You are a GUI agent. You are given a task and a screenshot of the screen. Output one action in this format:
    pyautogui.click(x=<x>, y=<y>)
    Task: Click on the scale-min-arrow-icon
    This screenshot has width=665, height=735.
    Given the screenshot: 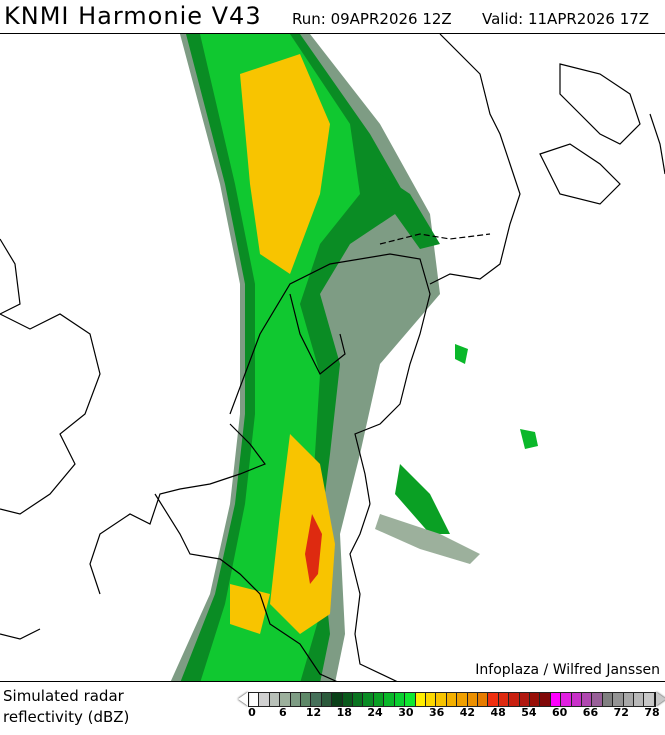 What is the action you would take?
    pyautogui.click(x=243, y=699)
    